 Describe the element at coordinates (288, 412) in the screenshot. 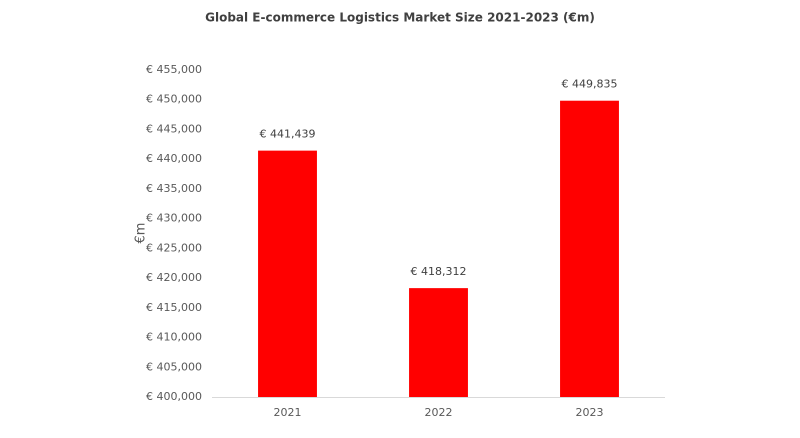

I see `x-tick-label: 2021` at that location.